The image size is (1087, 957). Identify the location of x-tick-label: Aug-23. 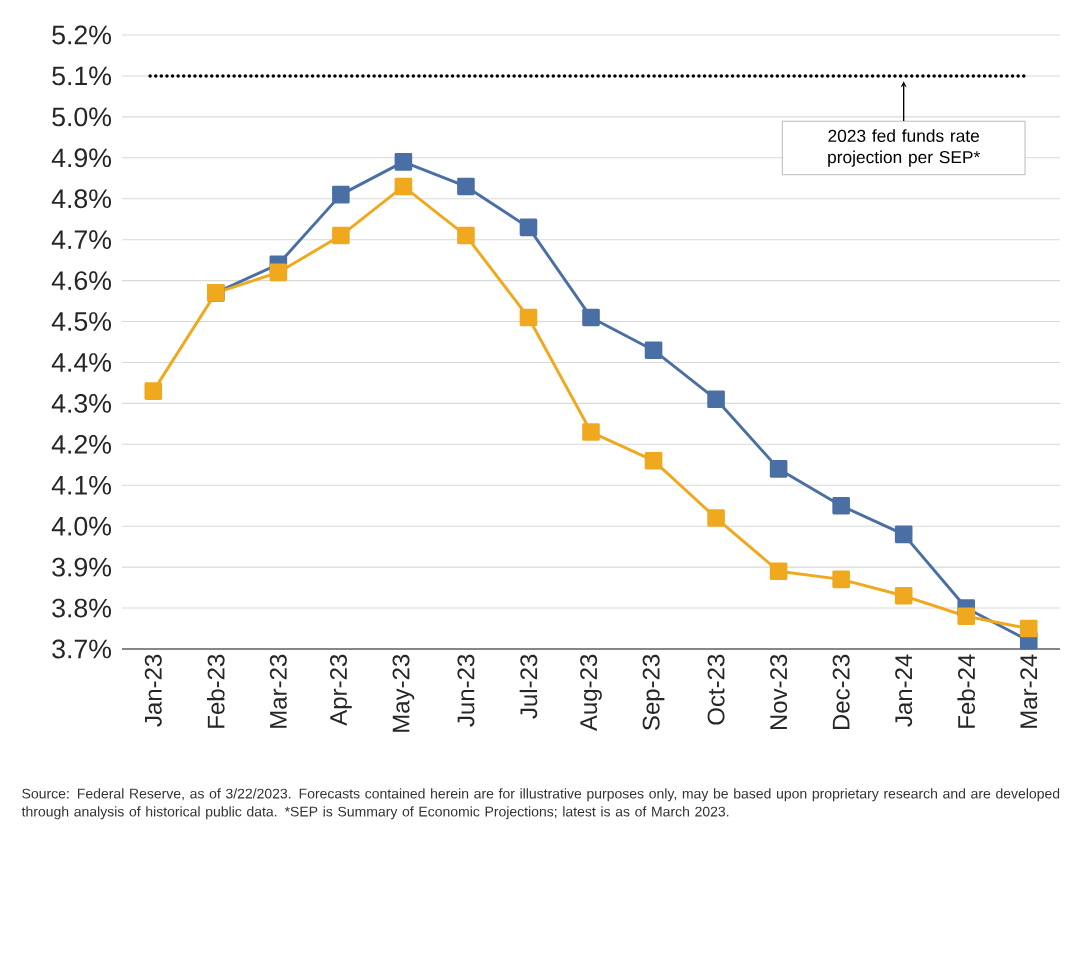
(591, 693).